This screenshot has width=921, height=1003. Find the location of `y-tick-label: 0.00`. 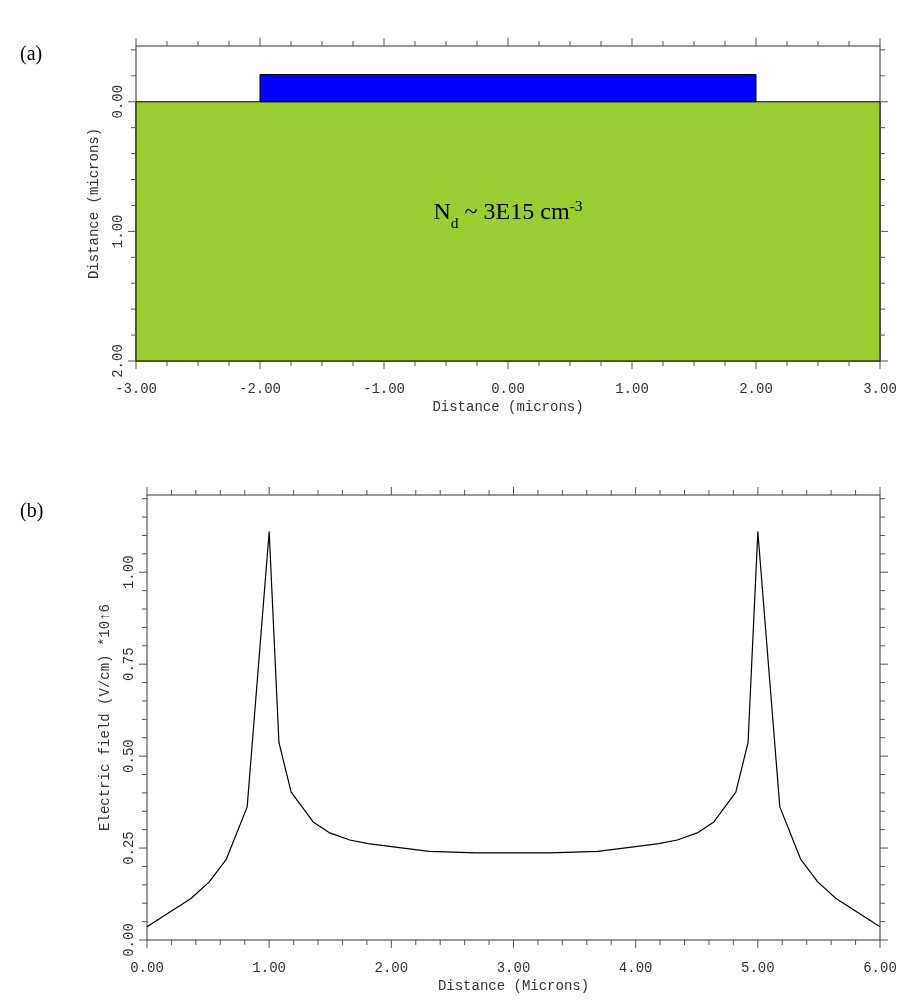

y-tick-label: 0.00 is located at coordinates (118, 101).